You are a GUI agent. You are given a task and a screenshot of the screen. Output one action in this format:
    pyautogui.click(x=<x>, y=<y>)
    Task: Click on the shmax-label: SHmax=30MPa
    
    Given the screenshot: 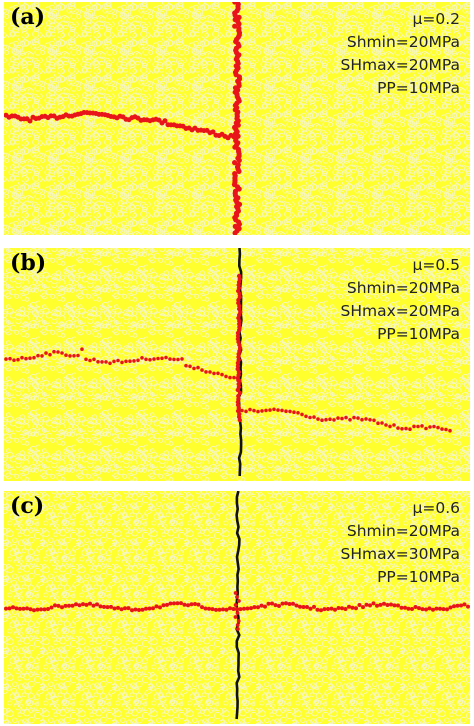 What is the action you would take?
    pyautogui.click(x=400, y=554)
    